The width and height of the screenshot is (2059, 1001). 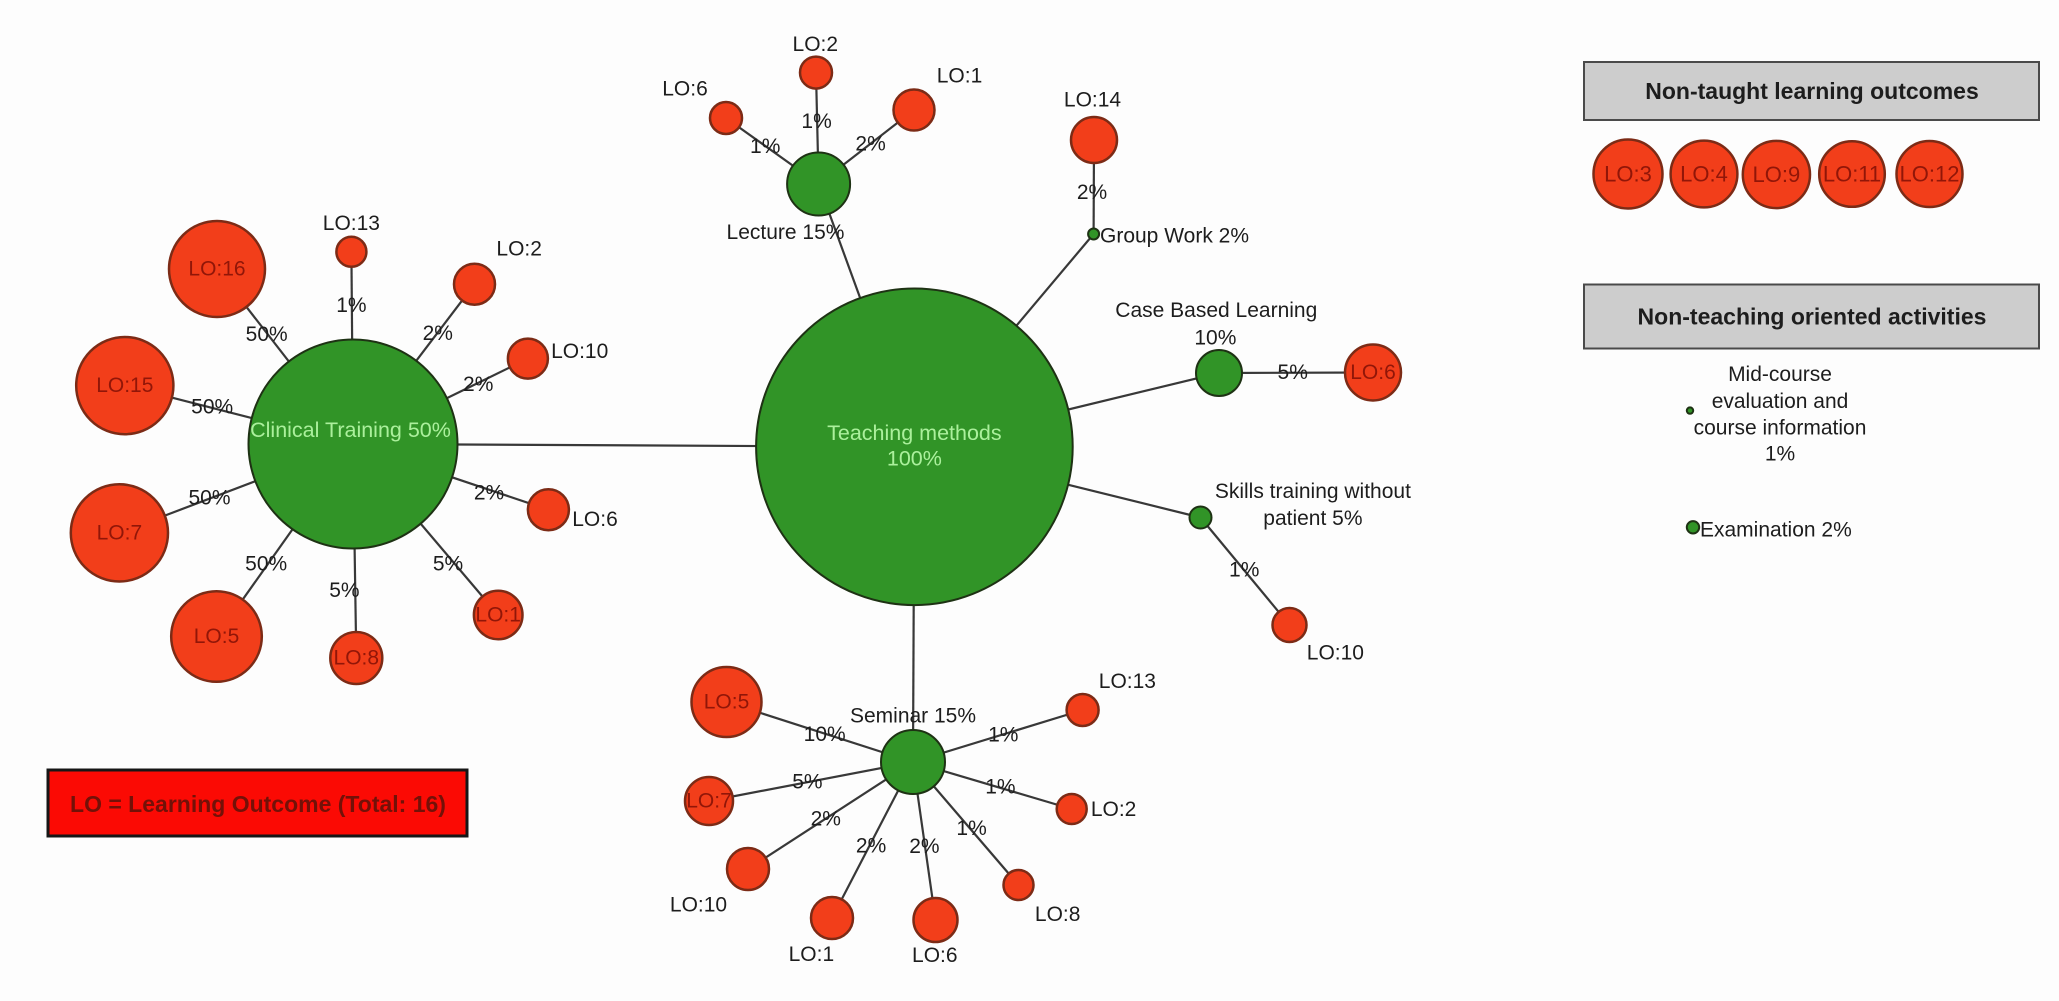 I want to click on svg-text: Seminar 15%, so click(x=913, y=716).